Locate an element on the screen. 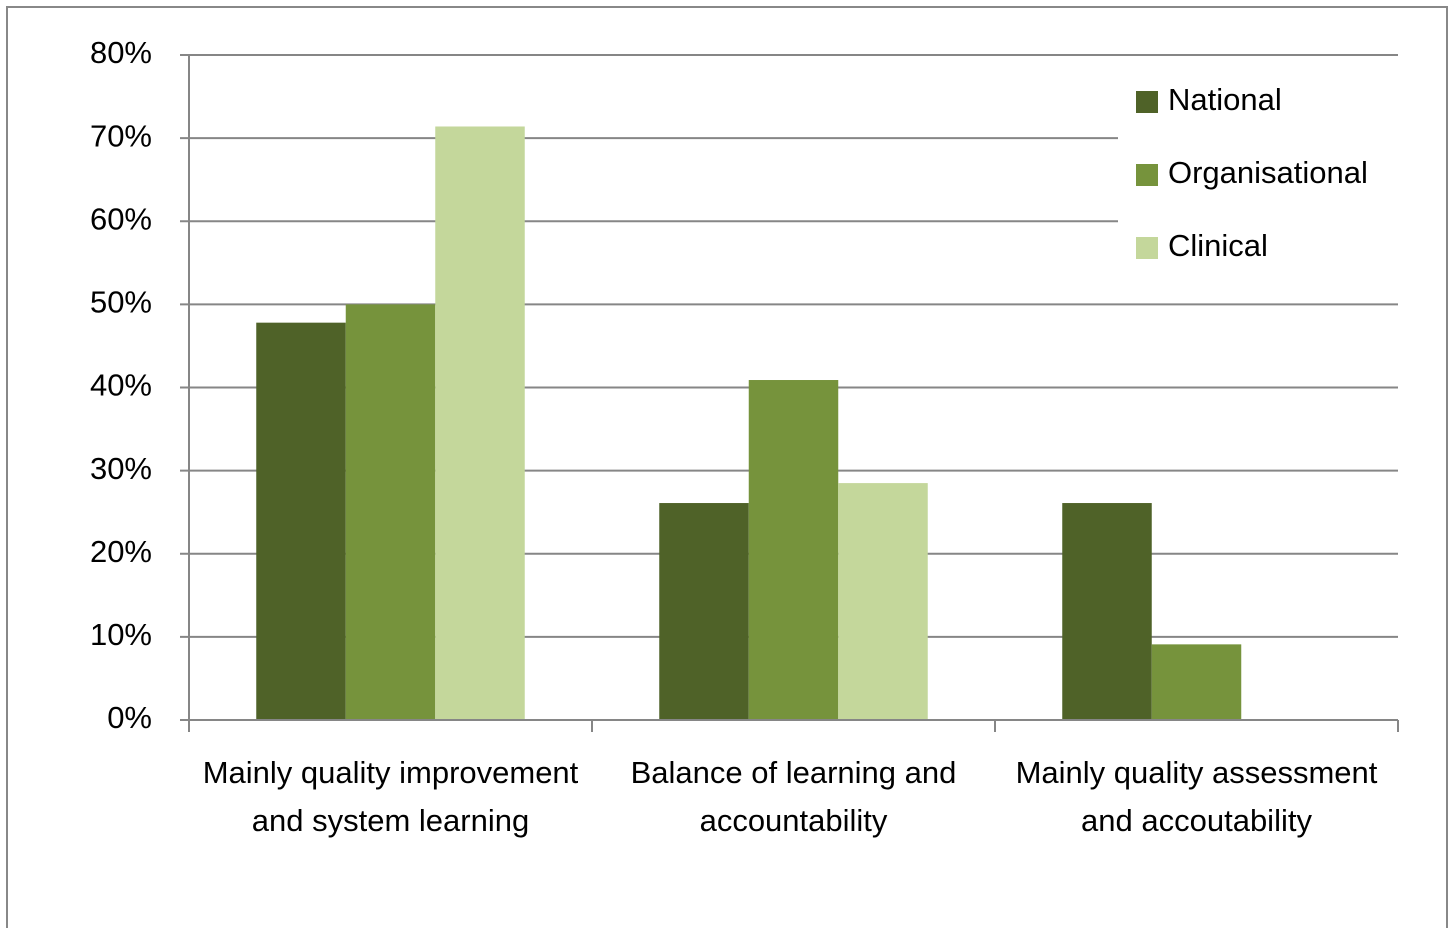  y-tick-label: 30% is located at coordinates (121, 468).